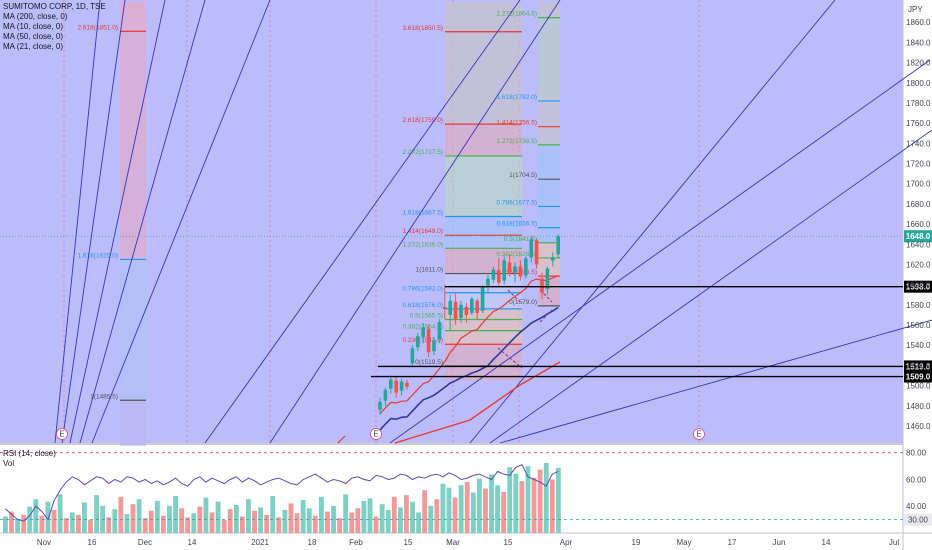  What do you see at coordinates (636, 542) in the screenshot?
I see `time-tick-11: 19` at bounding box center [636, 542].